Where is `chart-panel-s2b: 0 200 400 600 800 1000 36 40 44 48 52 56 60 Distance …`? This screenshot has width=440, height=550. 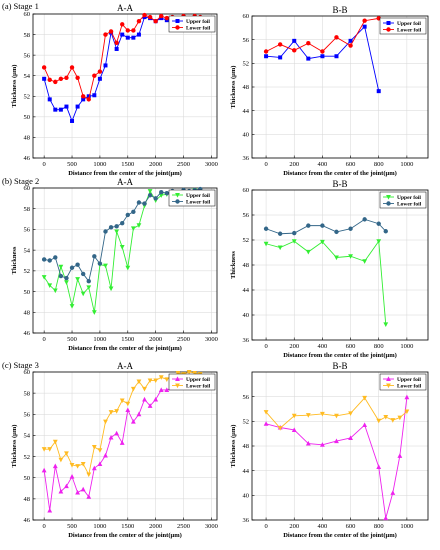
chart-panel-s2b: 0 200 400 600 800 1000 36 40 44 48 52 56 60 Distance … is located at coordinates (329, 269).